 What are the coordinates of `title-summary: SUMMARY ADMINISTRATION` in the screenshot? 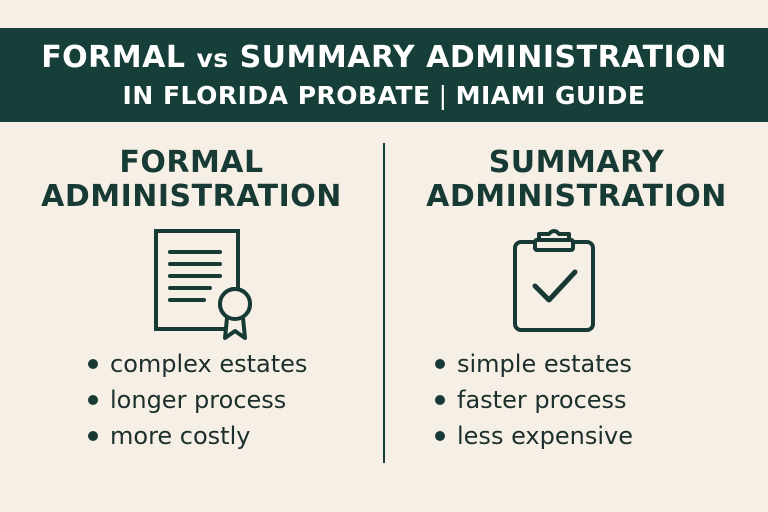 It's located at (483, 57).